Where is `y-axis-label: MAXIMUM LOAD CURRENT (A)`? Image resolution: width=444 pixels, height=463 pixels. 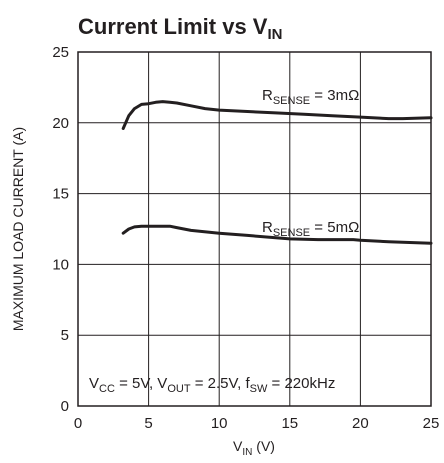
y-axis-label: MAXIMUM LOAD CURRENT (A) is located at coordinates (18, 229).